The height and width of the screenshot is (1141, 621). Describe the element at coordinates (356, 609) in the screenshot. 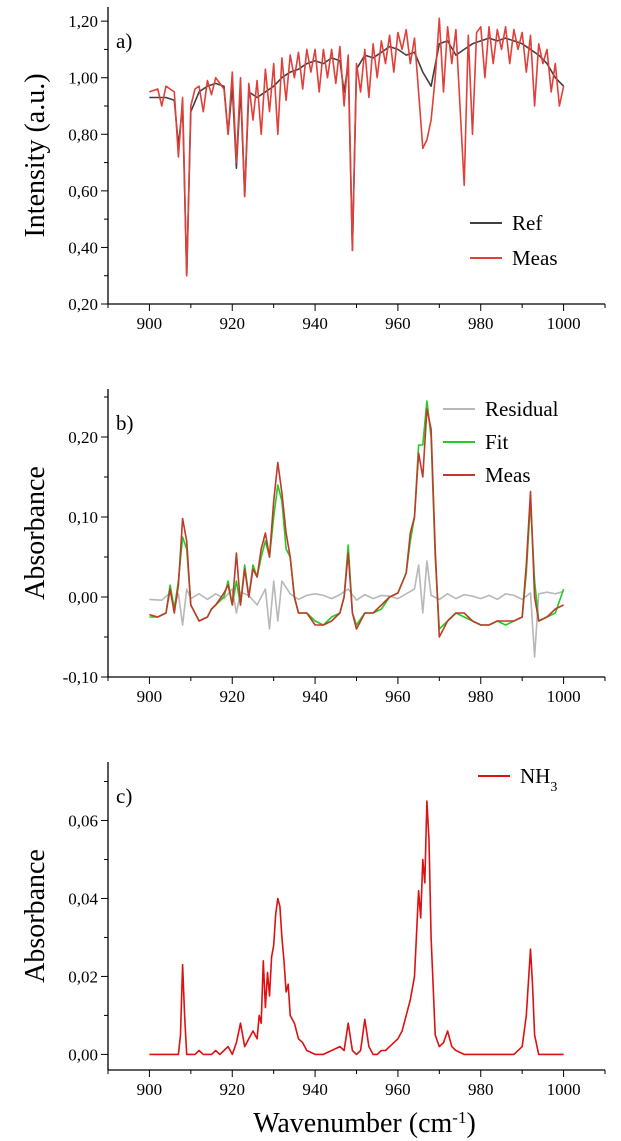

I see `series-line-residual` at that location.